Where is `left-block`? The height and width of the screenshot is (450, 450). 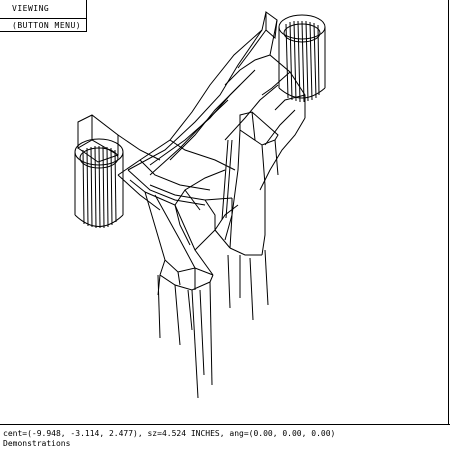
left-block is located at coordinates (119, 138).